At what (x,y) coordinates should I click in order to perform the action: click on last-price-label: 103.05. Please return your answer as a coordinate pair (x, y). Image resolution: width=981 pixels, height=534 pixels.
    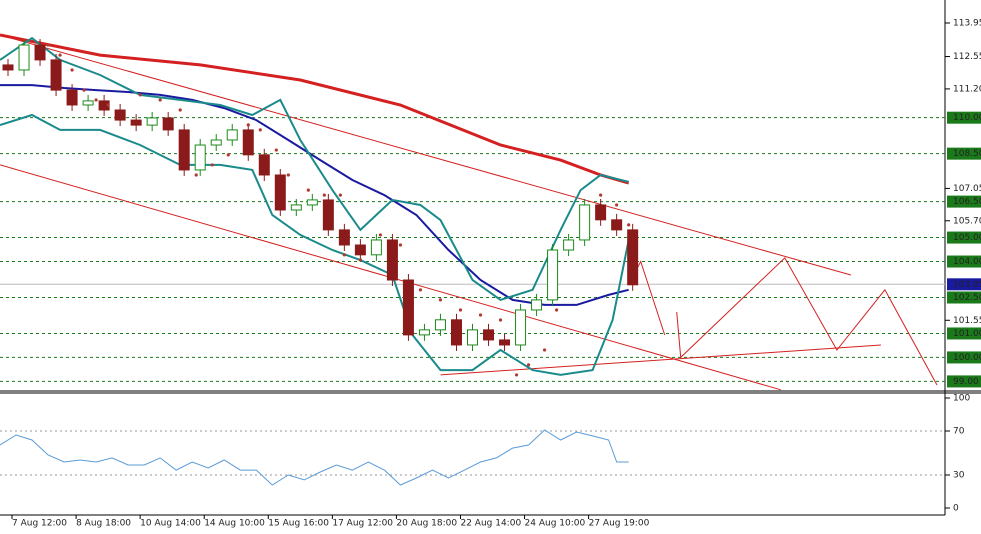
    Looking at the image, I should click on (967, 285).